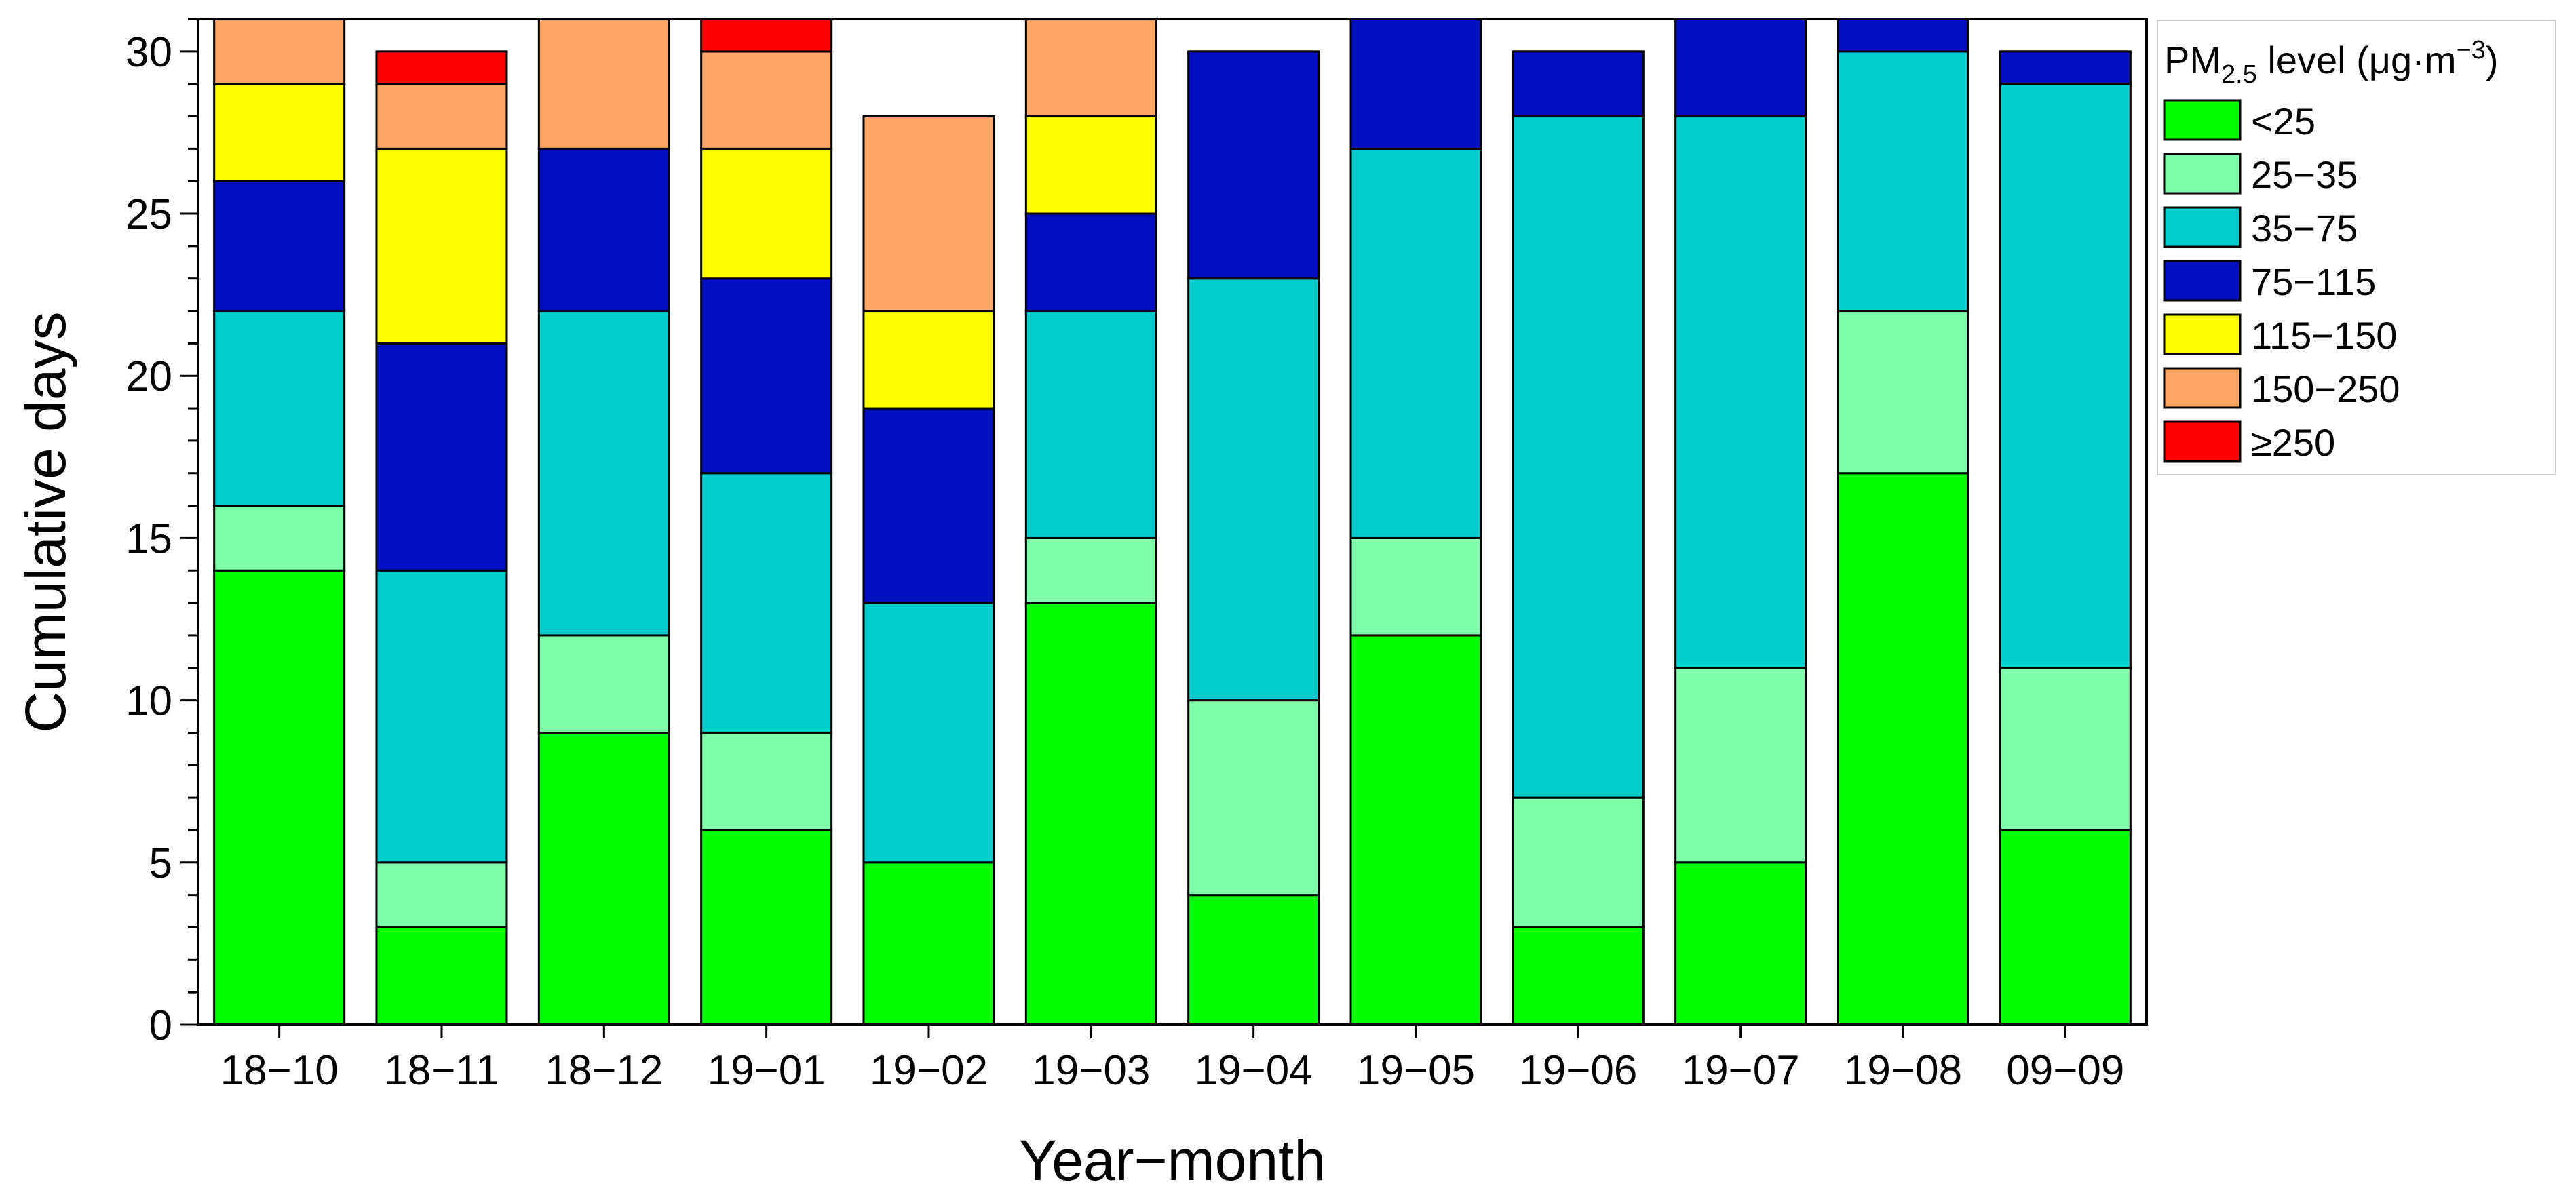 The height and width of the screenshot is (1199, 2576). What do you see at coordinates (279, 1070) in the screenshot?
I see `x-tick-label: 18−10` at bounding box center [279, 1070].